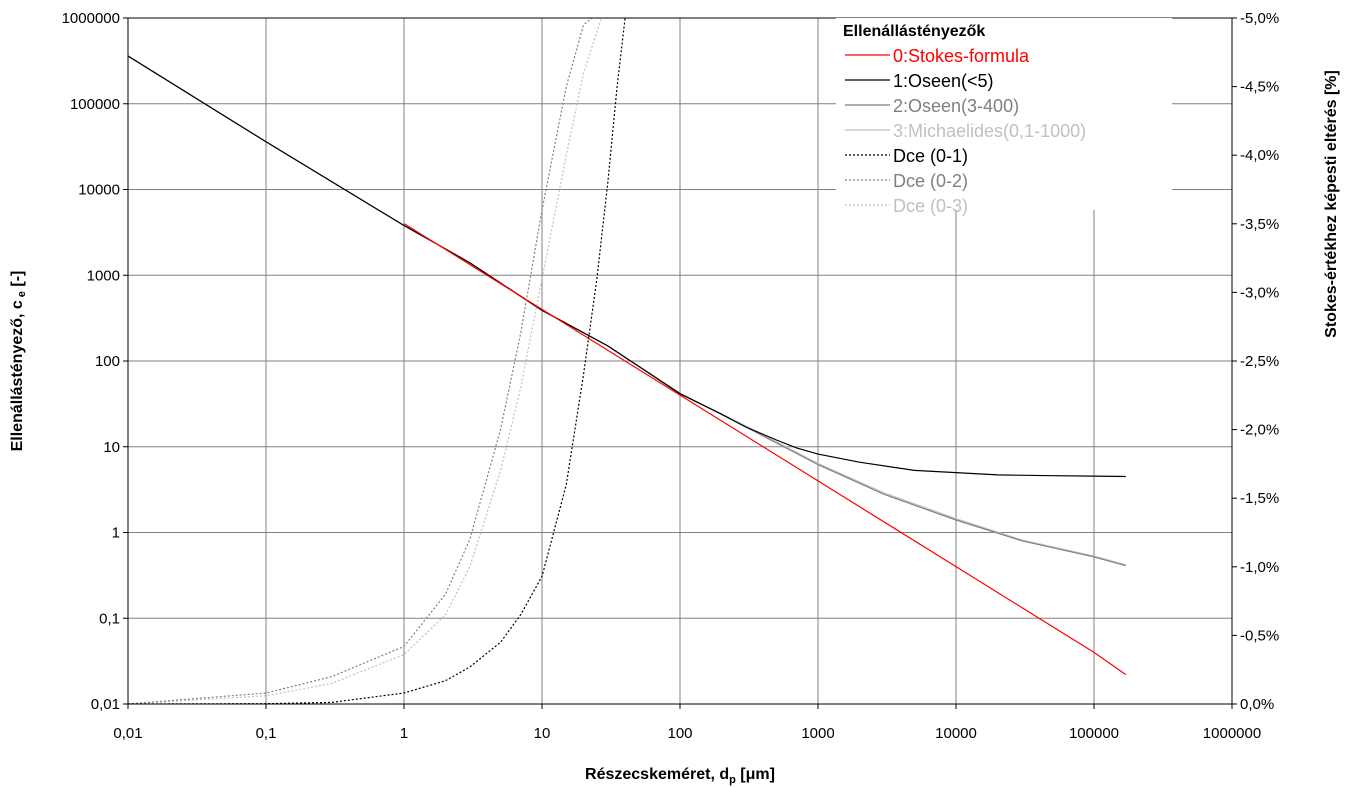 The height and width of the screenshot is (787, 1352). What do you see at coordinates (930, 206) in the screenshot?
I see `legend-label: Dce (0-3)` at bounding box center [930, 206].